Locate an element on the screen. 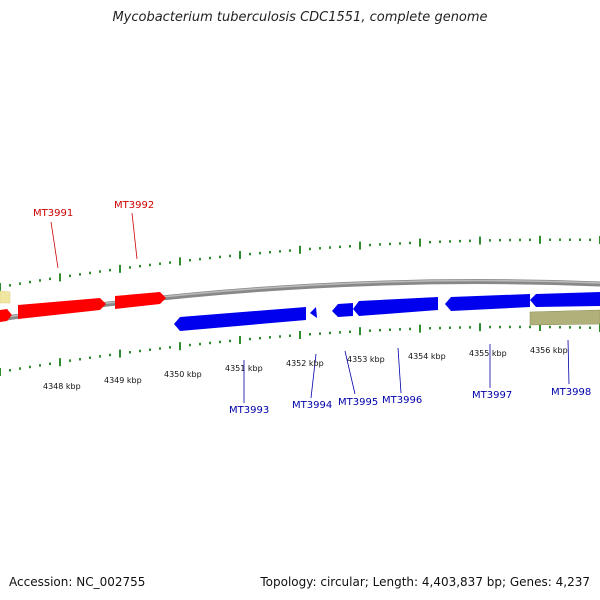  inner-tick-ring is located at coordinates (300, 349).